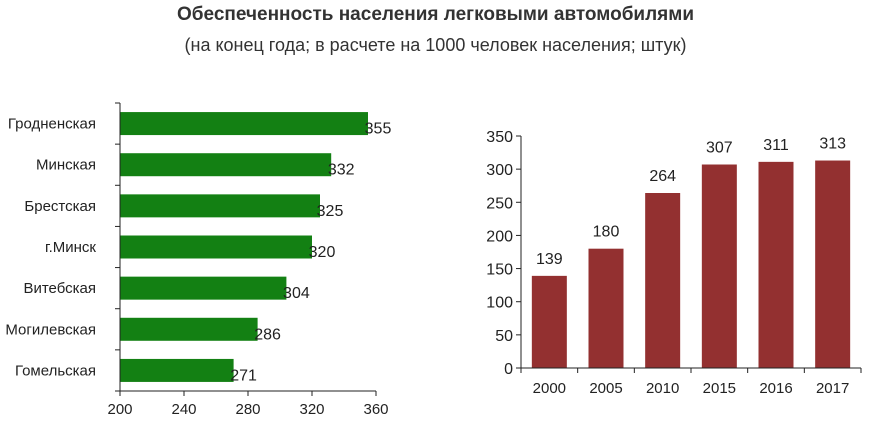 This screenshot has width=871, height=427. Describe the element at coordinates (341, 170) in the screenshot. I see `data-label-1: 332` at that location.